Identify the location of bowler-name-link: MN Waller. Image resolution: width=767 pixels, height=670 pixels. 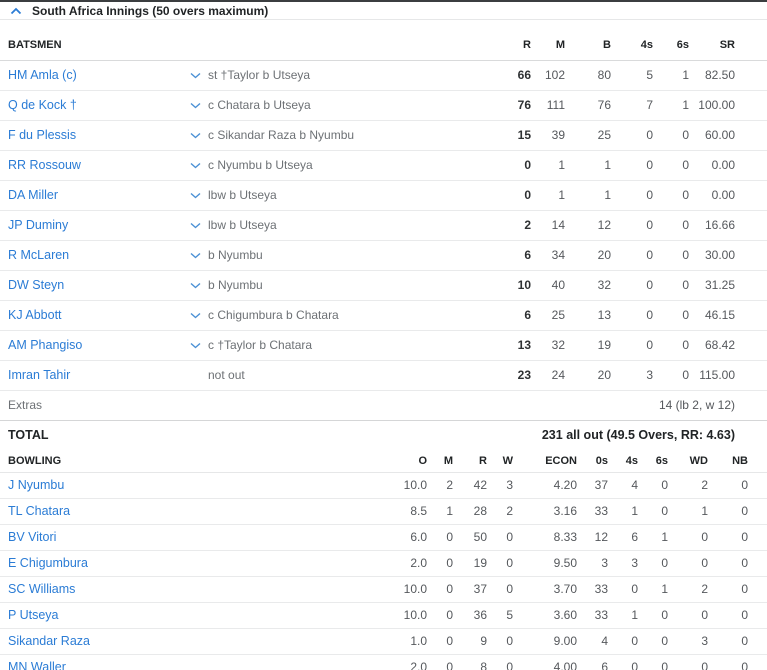
(37, 665).